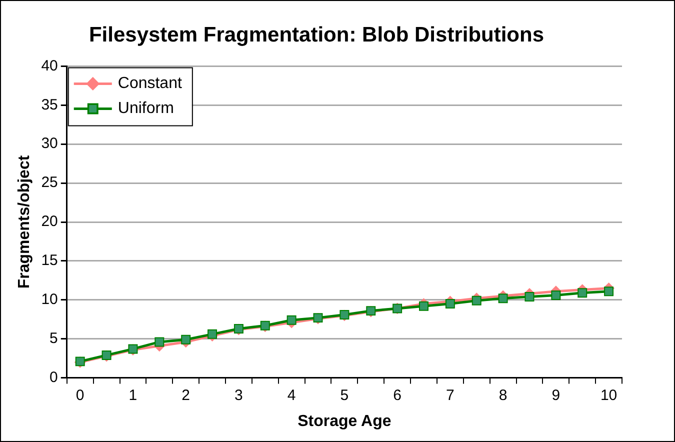  I want to click on y-tick-label: 10, so click(49, 299).